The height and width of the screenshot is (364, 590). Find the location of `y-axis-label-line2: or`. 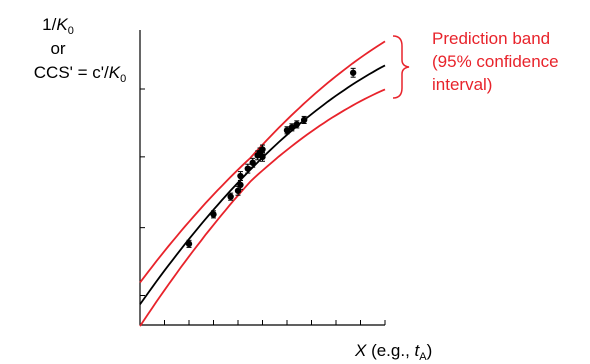

y-axis-label-line2: or is located at coordinates (57, 48).